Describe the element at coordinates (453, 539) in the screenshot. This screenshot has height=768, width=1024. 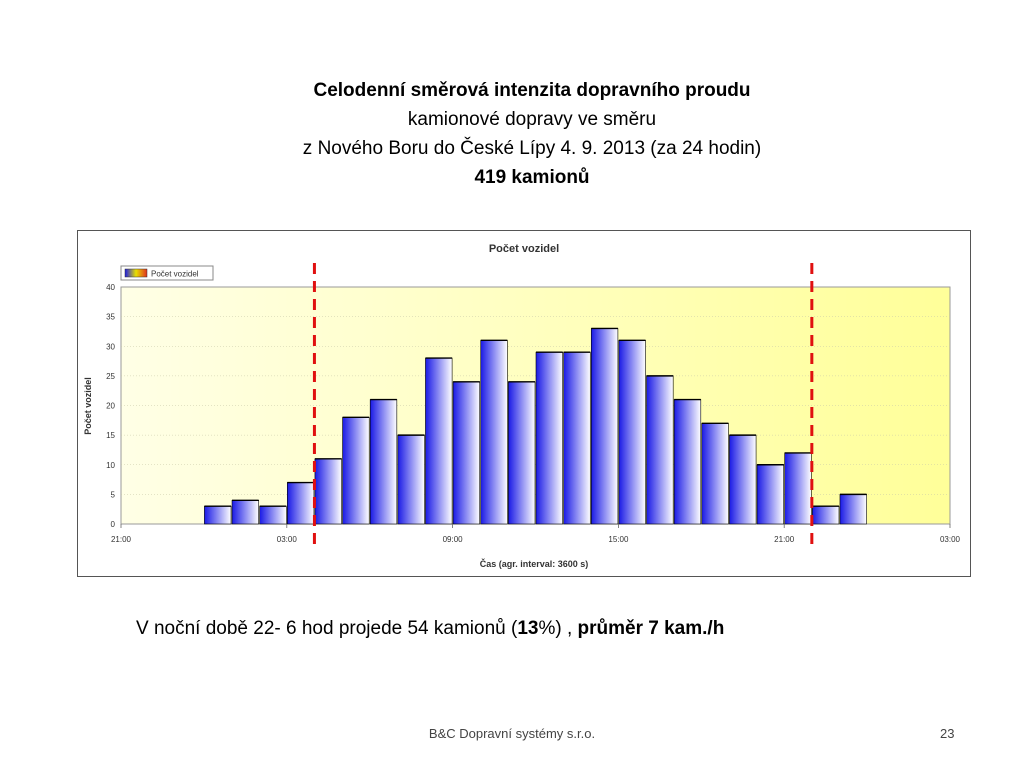
I see `x-tick-label: 09:00` at that location.